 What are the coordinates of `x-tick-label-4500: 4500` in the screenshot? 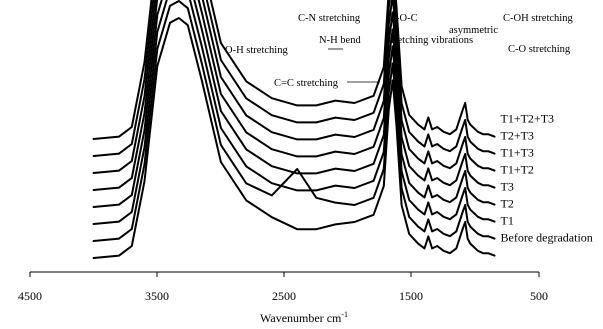 It's located at (30, 296).